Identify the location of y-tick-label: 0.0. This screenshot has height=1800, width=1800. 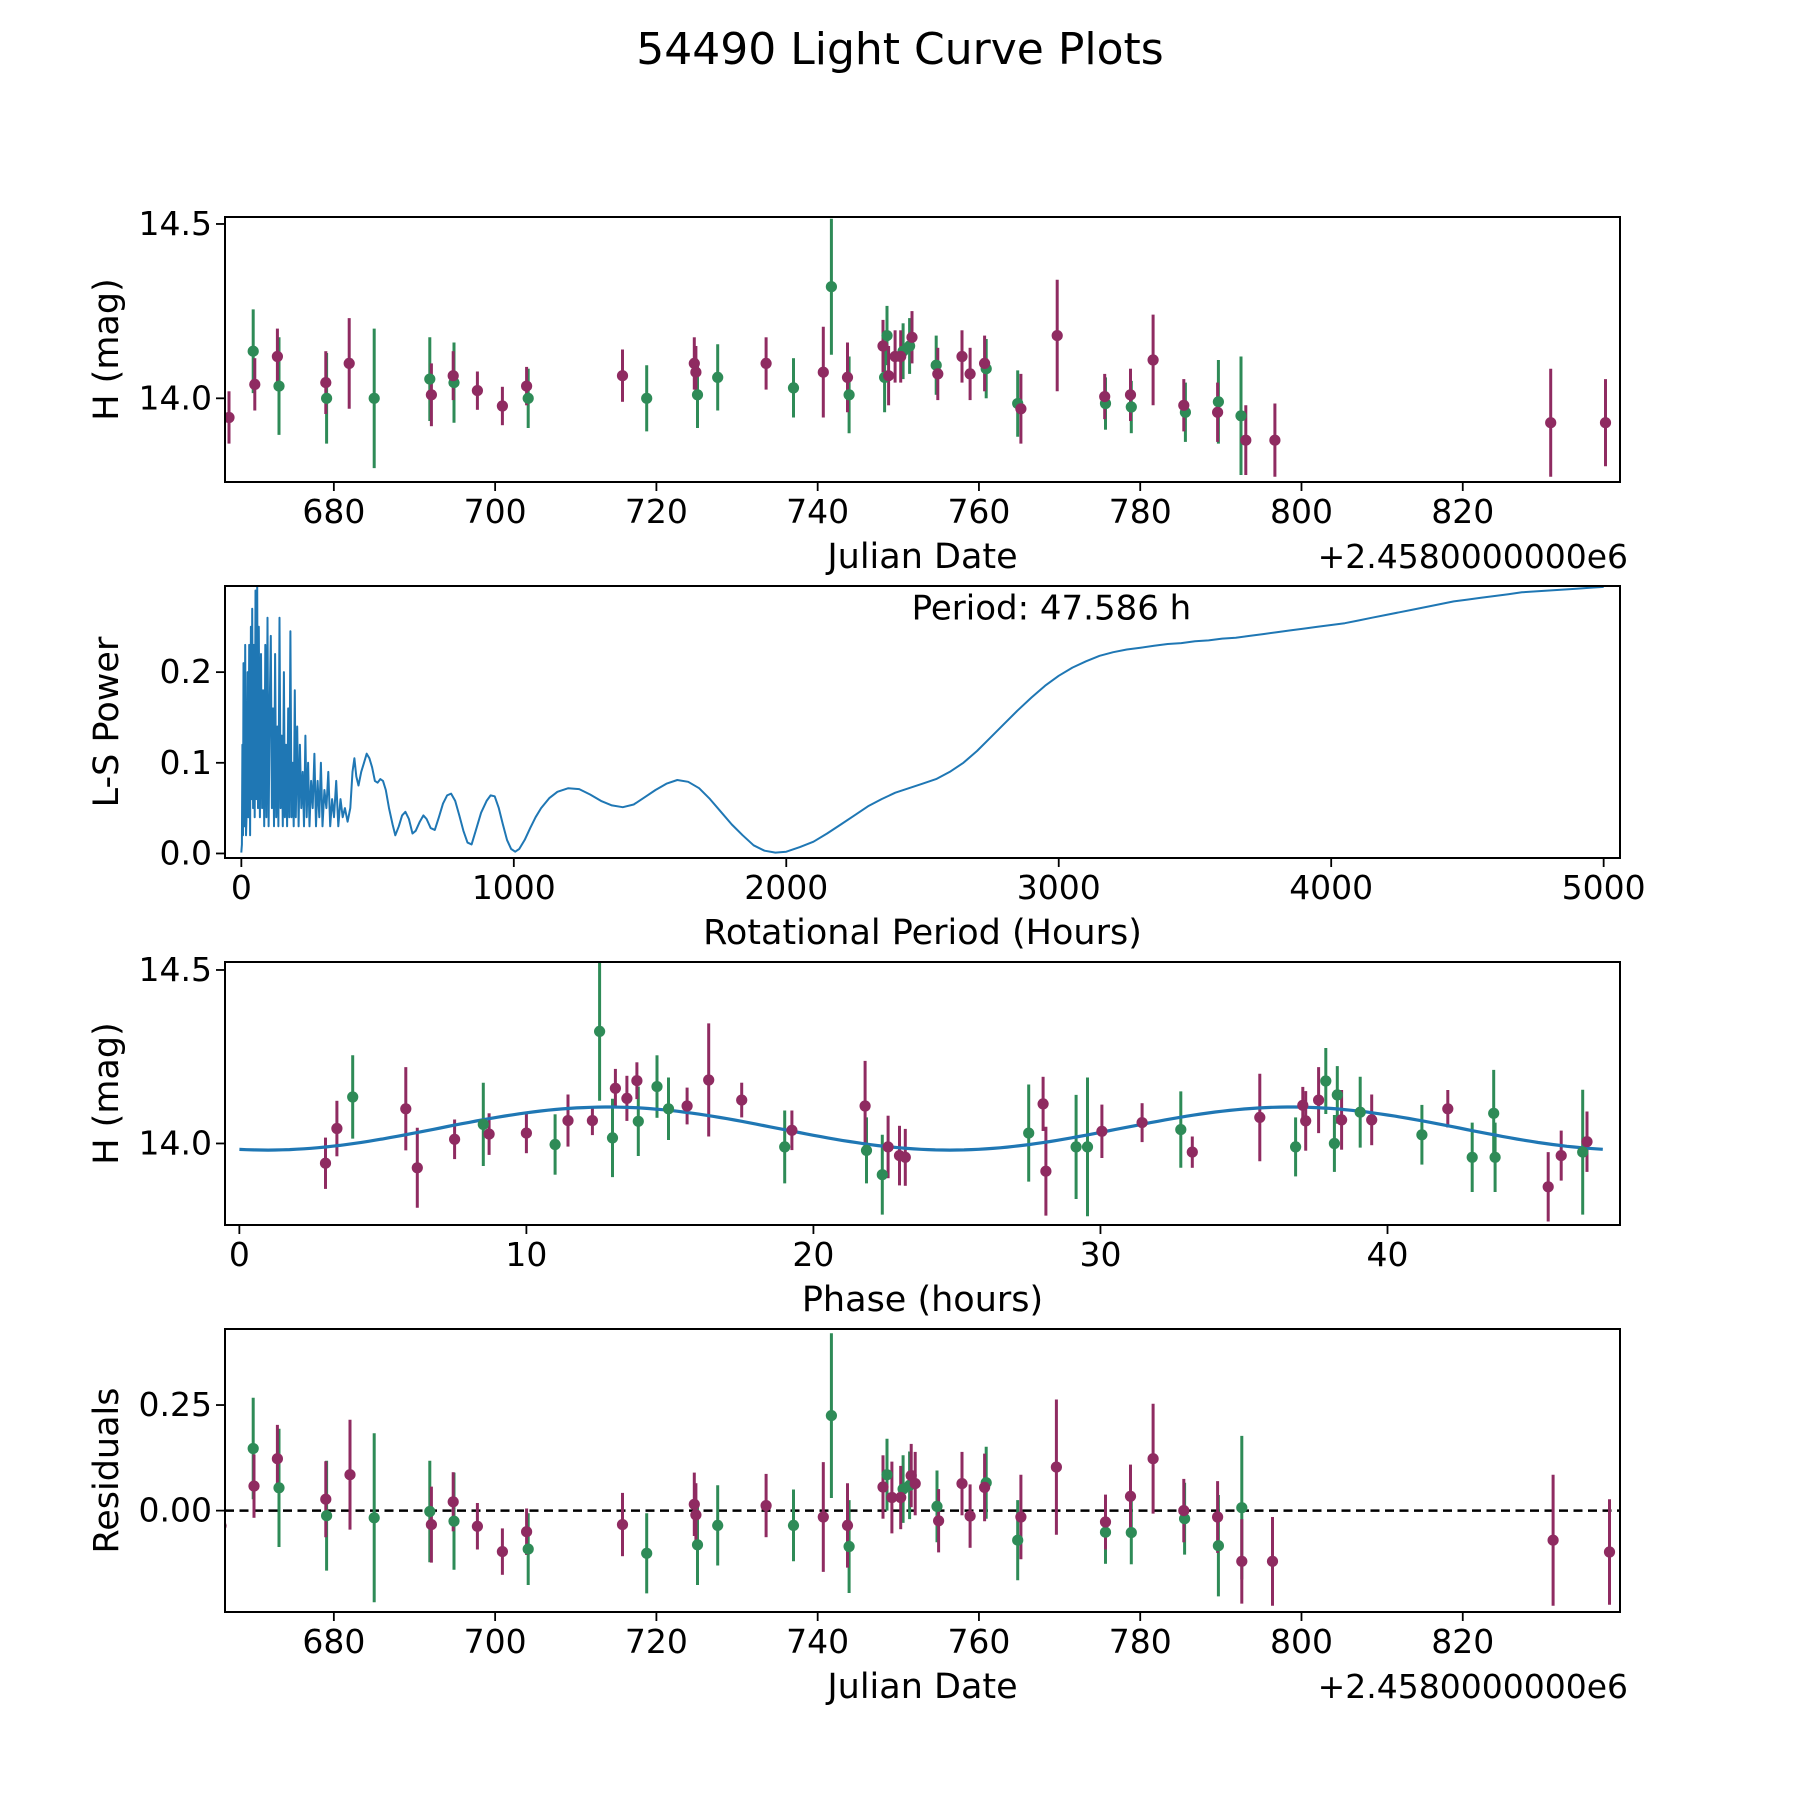
(186, 852).